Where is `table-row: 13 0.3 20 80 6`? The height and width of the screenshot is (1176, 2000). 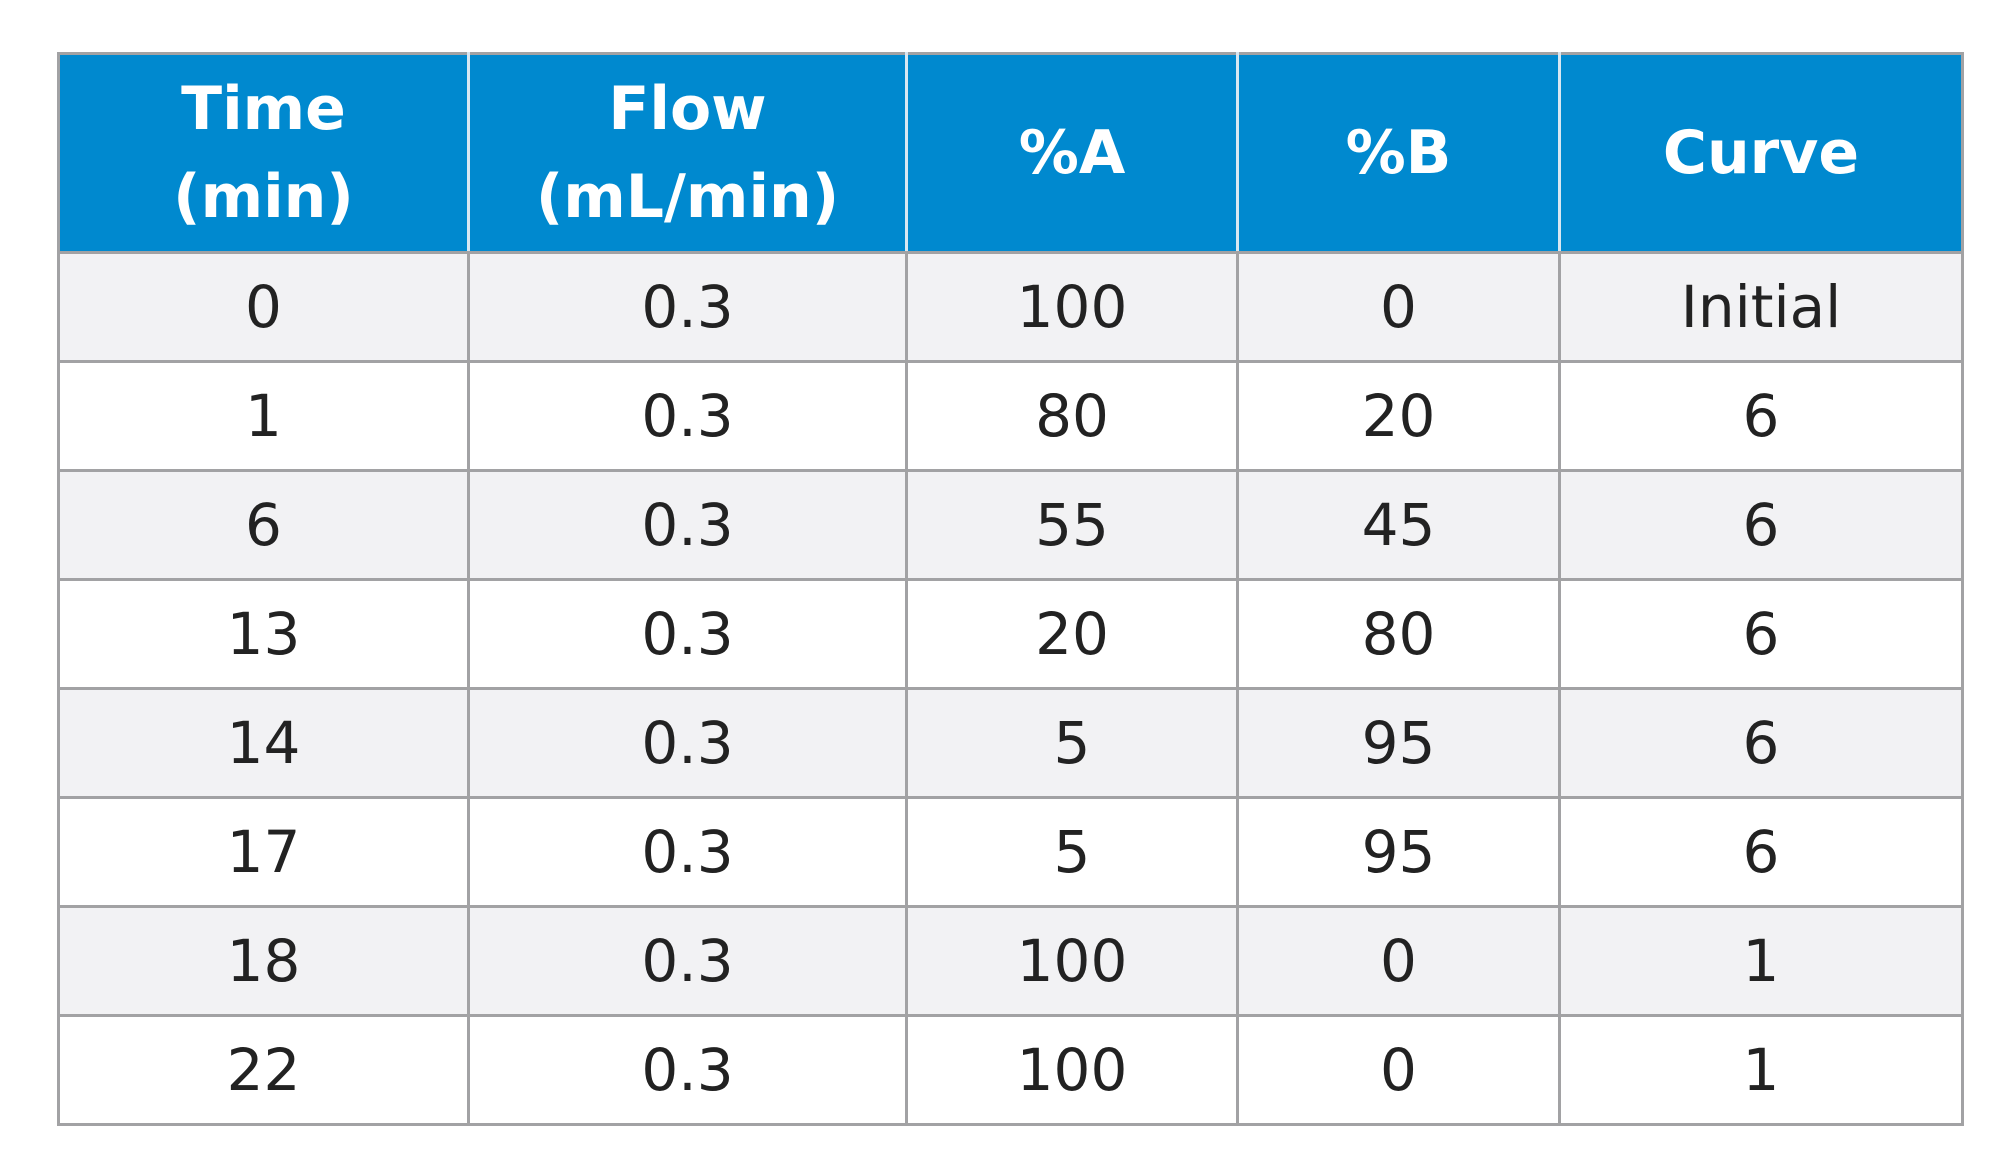
table-row: 13 0.3 20 80 6 is located at coordinates (1010, 634).